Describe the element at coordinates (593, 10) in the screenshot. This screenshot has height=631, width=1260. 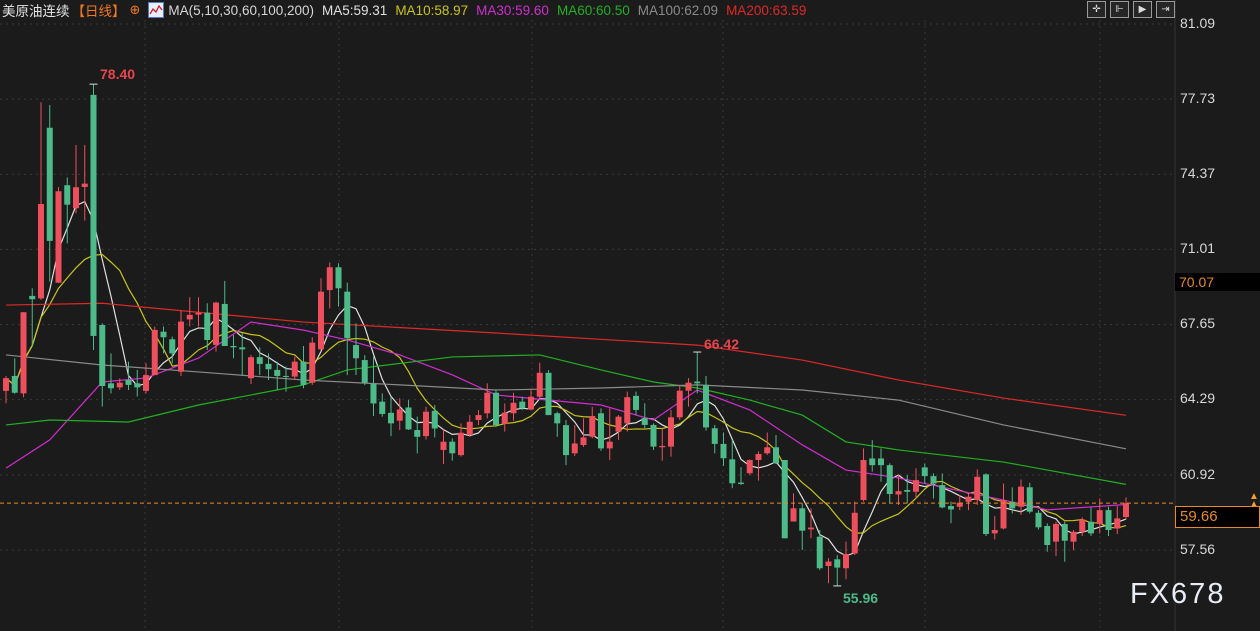
I see `ma60-value: MA60:60.50` at that location.